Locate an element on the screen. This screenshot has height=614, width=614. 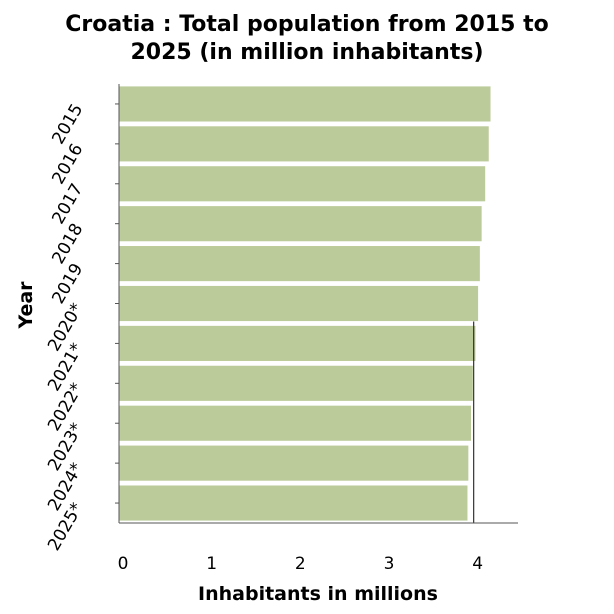
x-axis-label: Inhabitants in millions is located at coordinates (318, 594).